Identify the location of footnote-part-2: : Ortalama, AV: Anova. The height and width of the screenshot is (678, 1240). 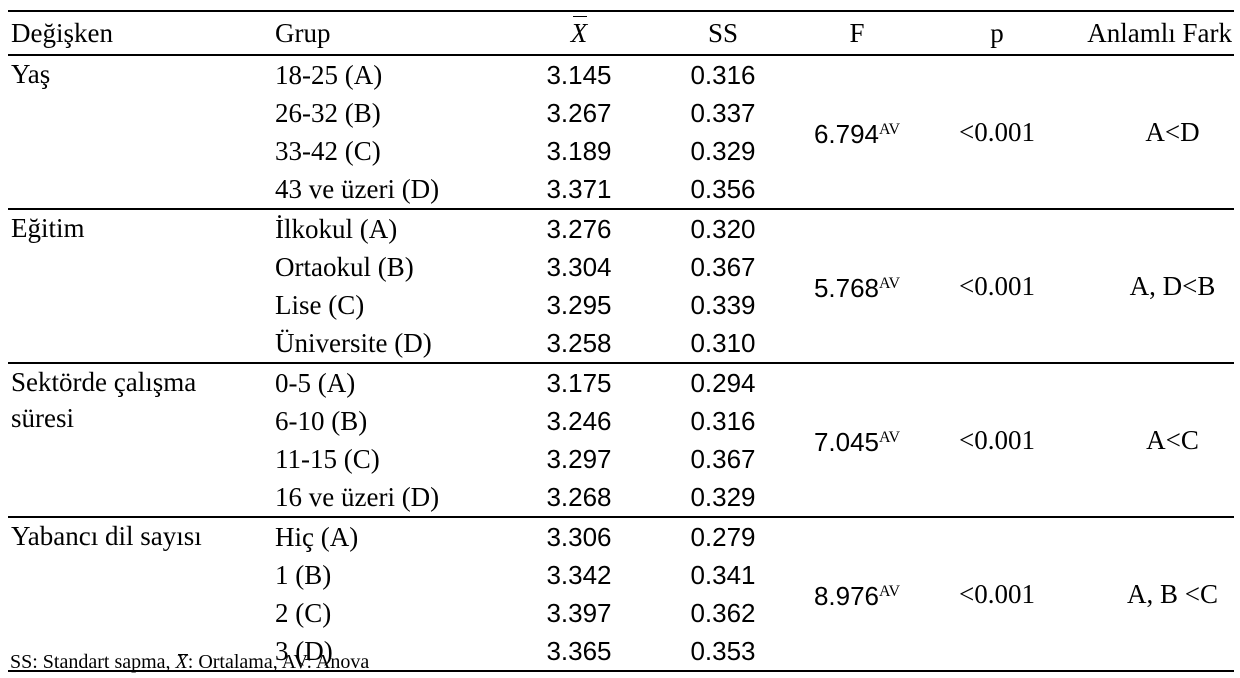
(278, 662).